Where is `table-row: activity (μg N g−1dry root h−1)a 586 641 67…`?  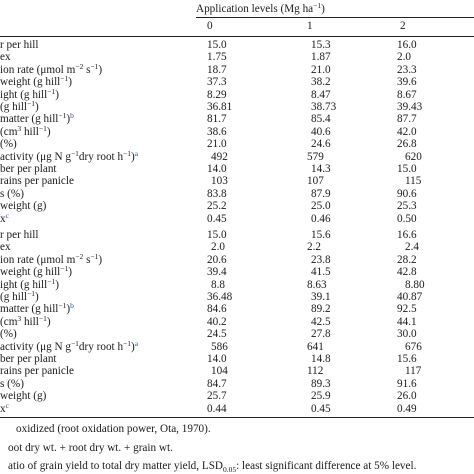 table-row: activity (μg N g−1dry root h−1)a 586 641 67… is located at coordinates (237, 346).